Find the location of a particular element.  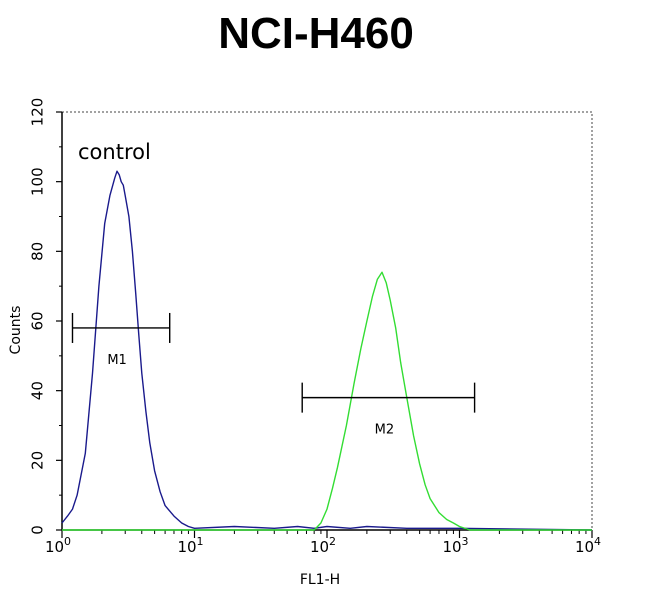

control-annotation: control is located at coordinates (114, 152).